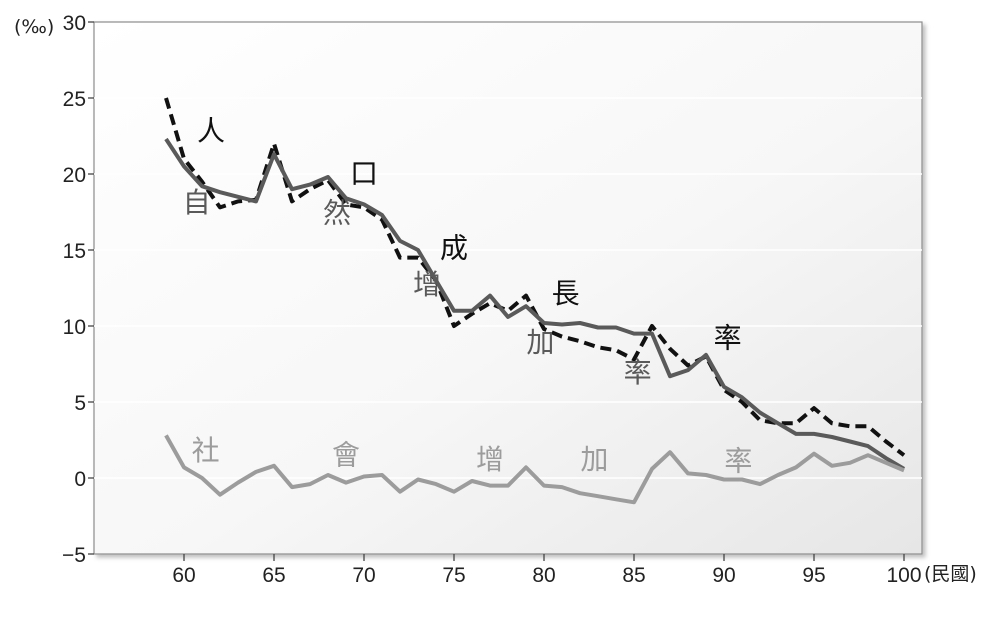 The height and width of the screenshot is (626, 990). I want to click on series-line-social-increase, so click(534, 469).